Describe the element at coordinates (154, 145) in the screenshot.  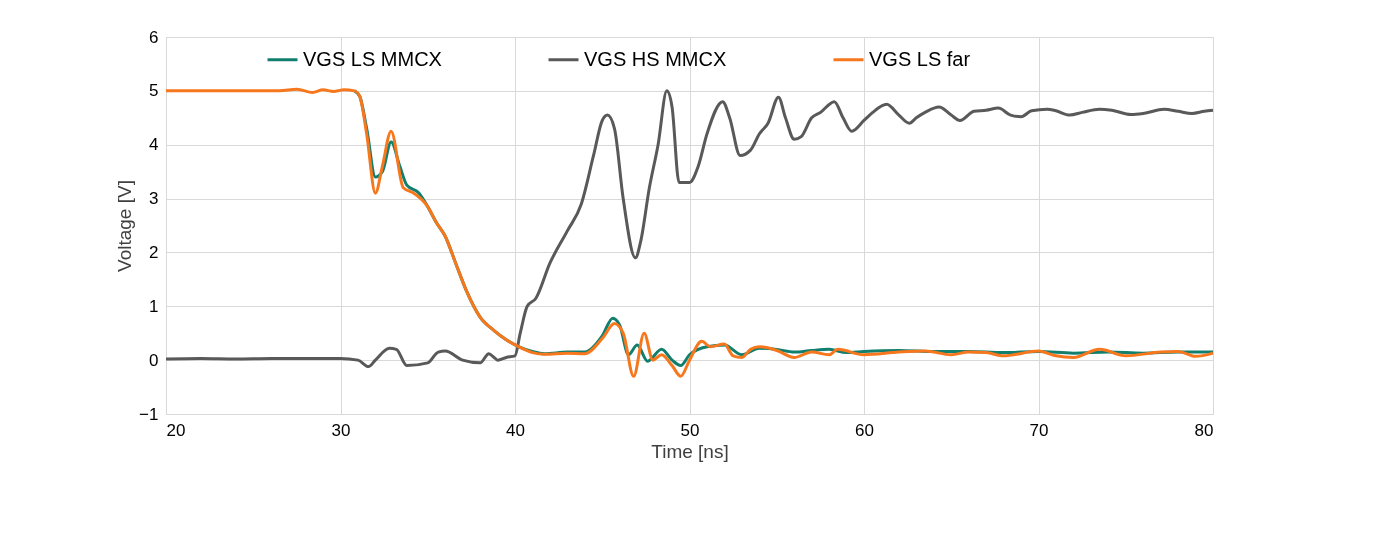
I see `y-tick-label: 4` at that location.